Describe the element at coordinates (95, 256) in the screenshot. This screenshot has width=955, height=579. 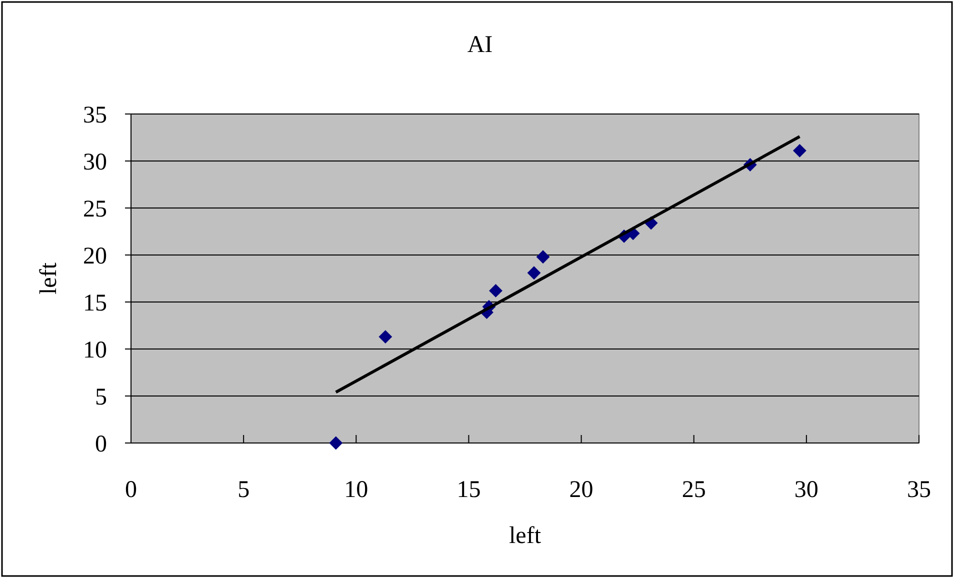
I see `y-tick-label: 20` at that location.